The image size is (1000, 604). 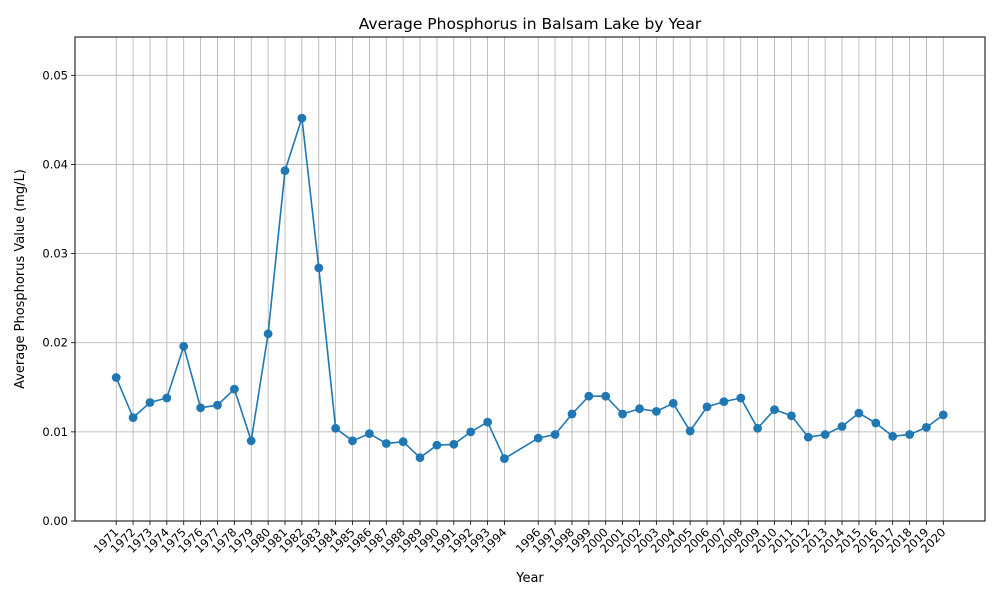 I want to click on y-axis-ticks: 0.00 0.01 0.02 0.03 0.04 0.05, so click(x=58, y=298).